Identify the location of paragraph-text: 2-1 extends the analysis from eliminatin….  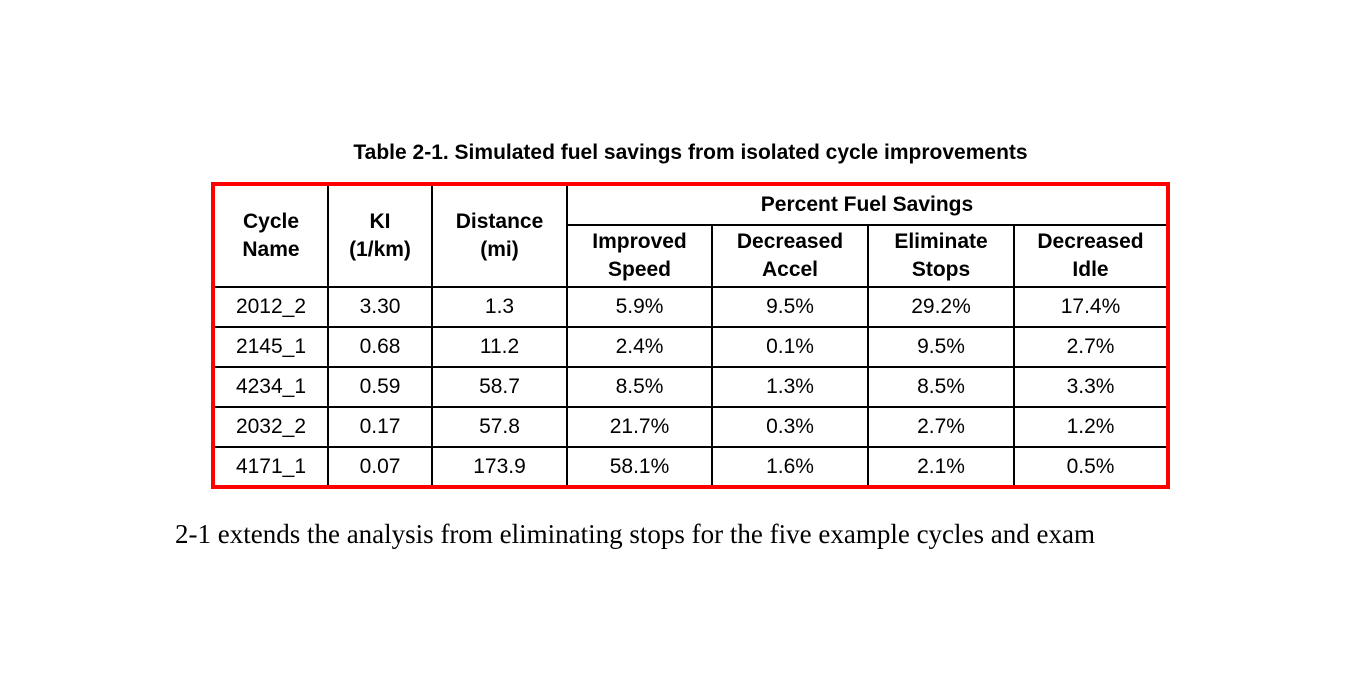
(635, 534).